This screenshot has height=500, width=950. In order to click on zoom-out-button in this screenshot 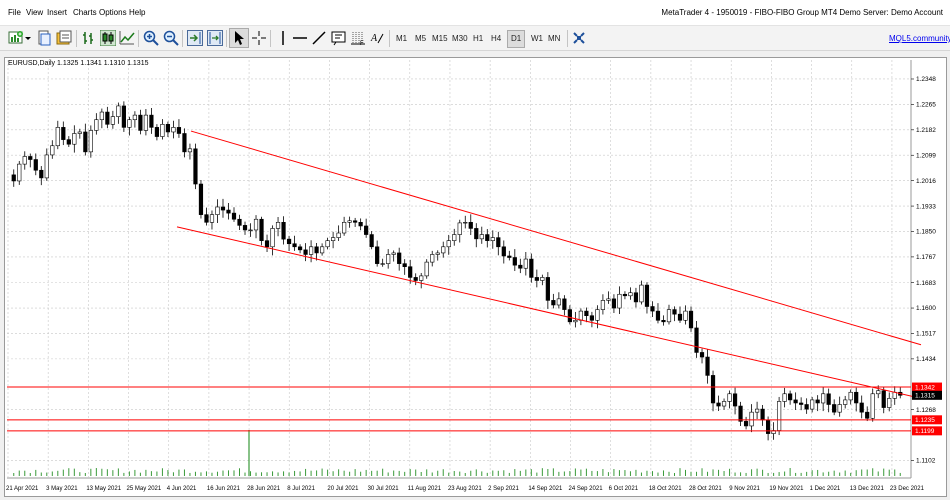, I will do `click(171, 38)`.